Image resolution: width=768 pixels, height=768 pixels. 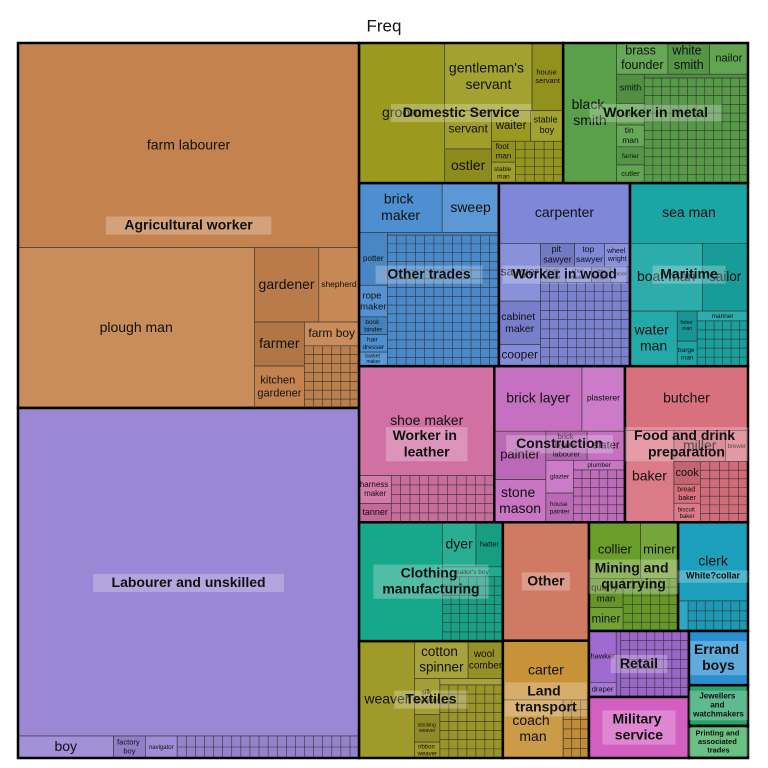 I want to click on leaf-label: hawker, so click(x=602, y=656).